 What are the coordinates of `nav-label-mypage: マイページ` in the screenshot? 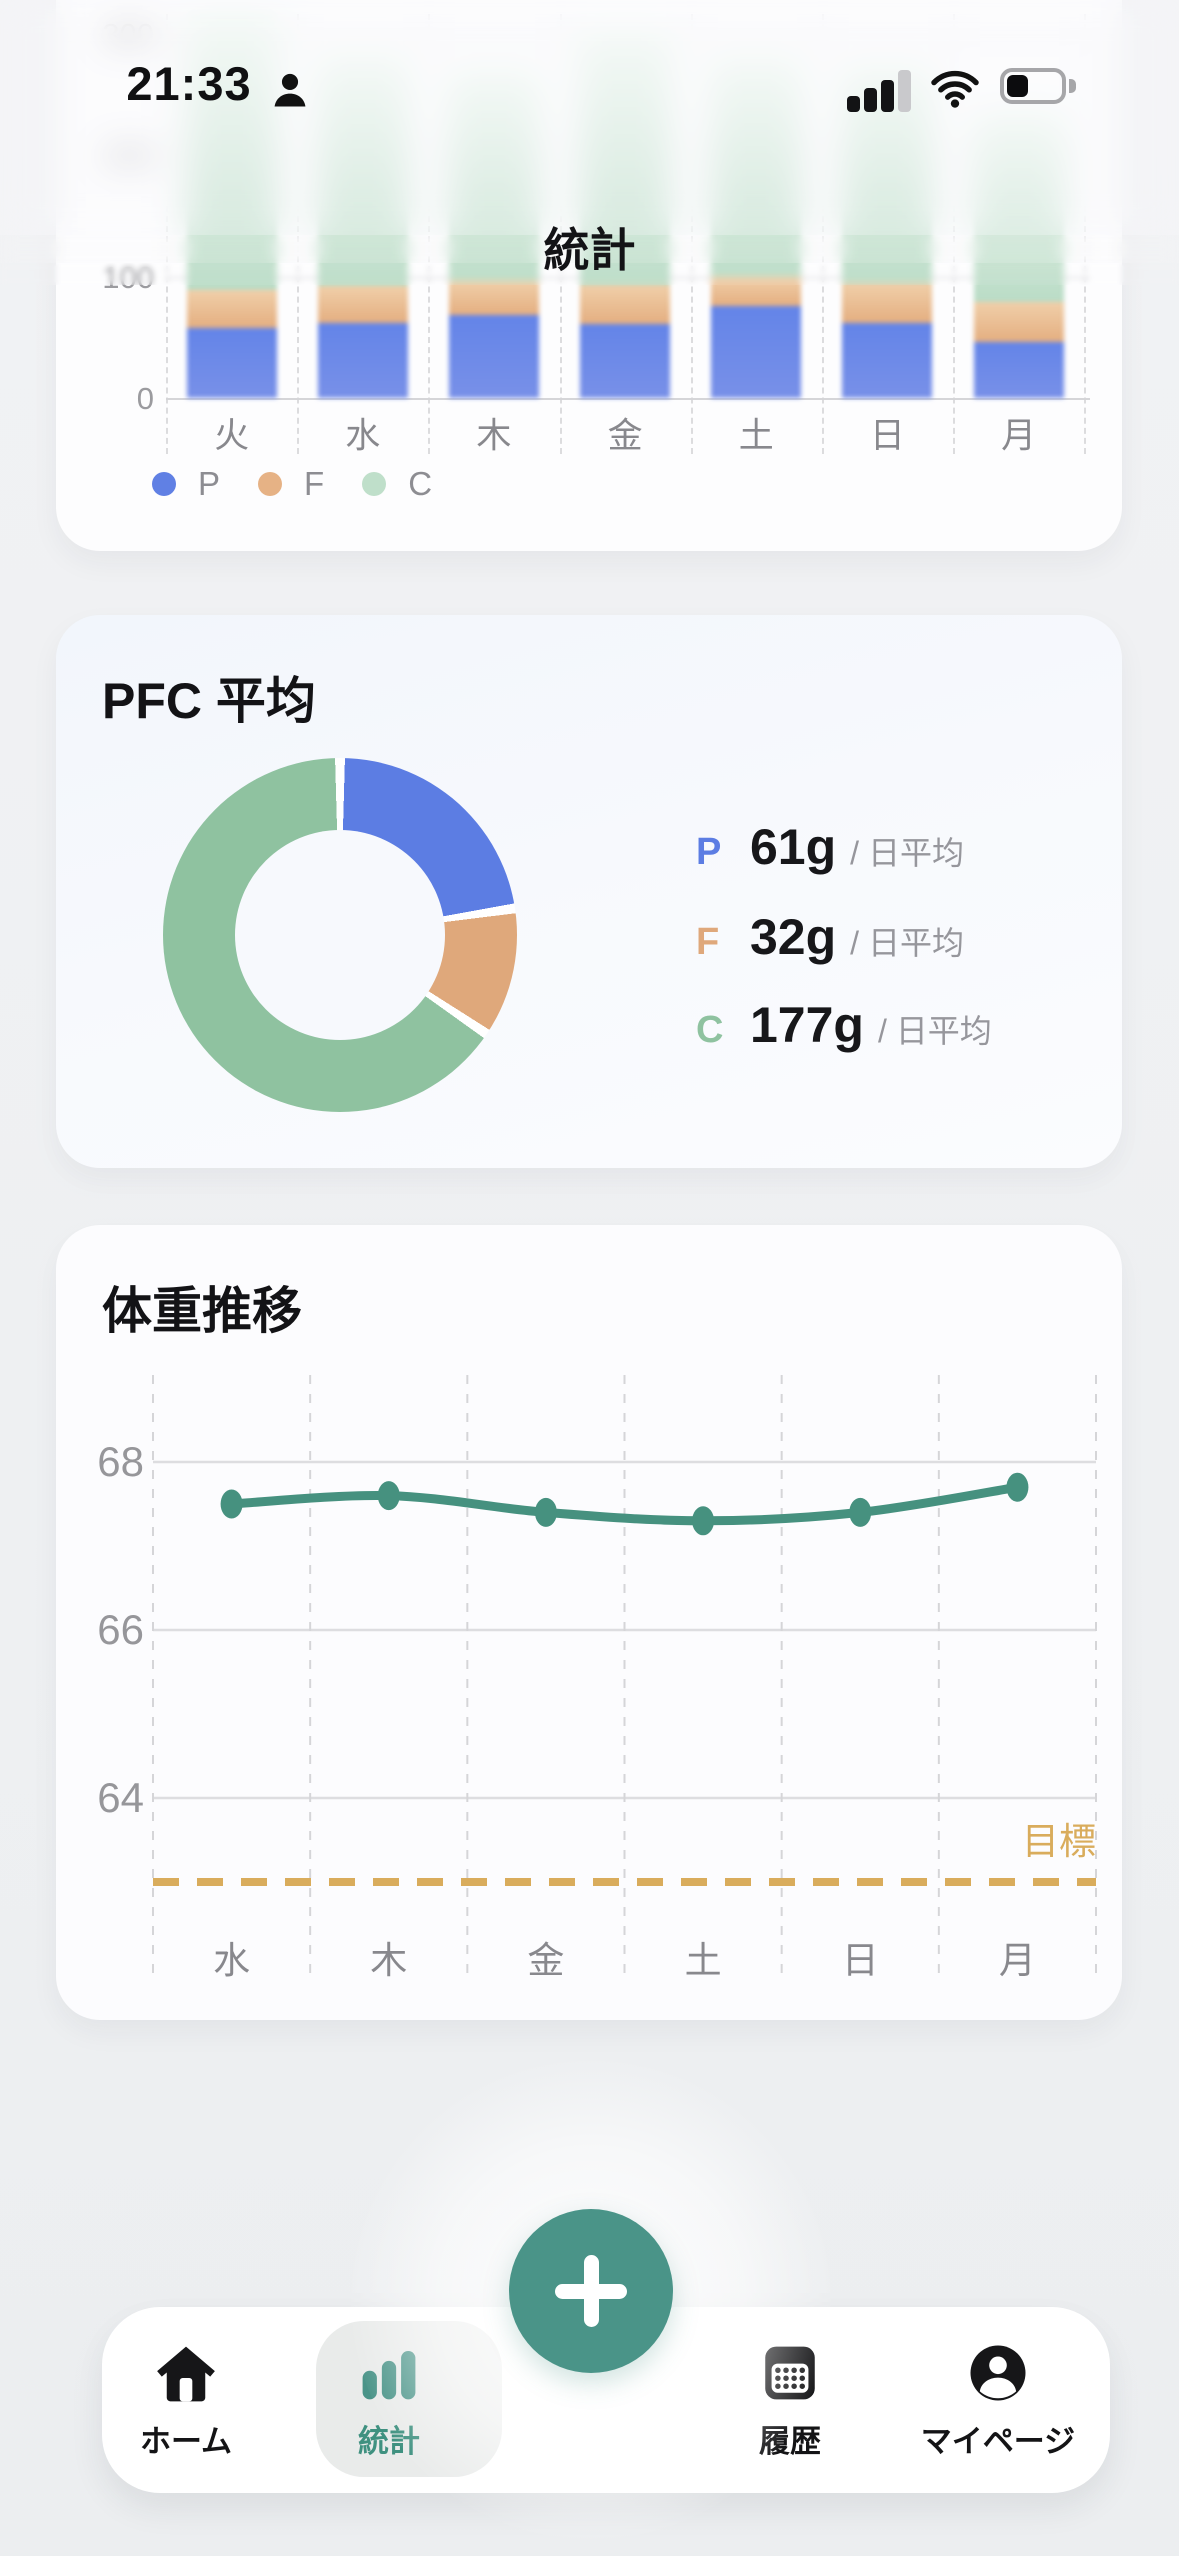 It's located at (998, 2441).